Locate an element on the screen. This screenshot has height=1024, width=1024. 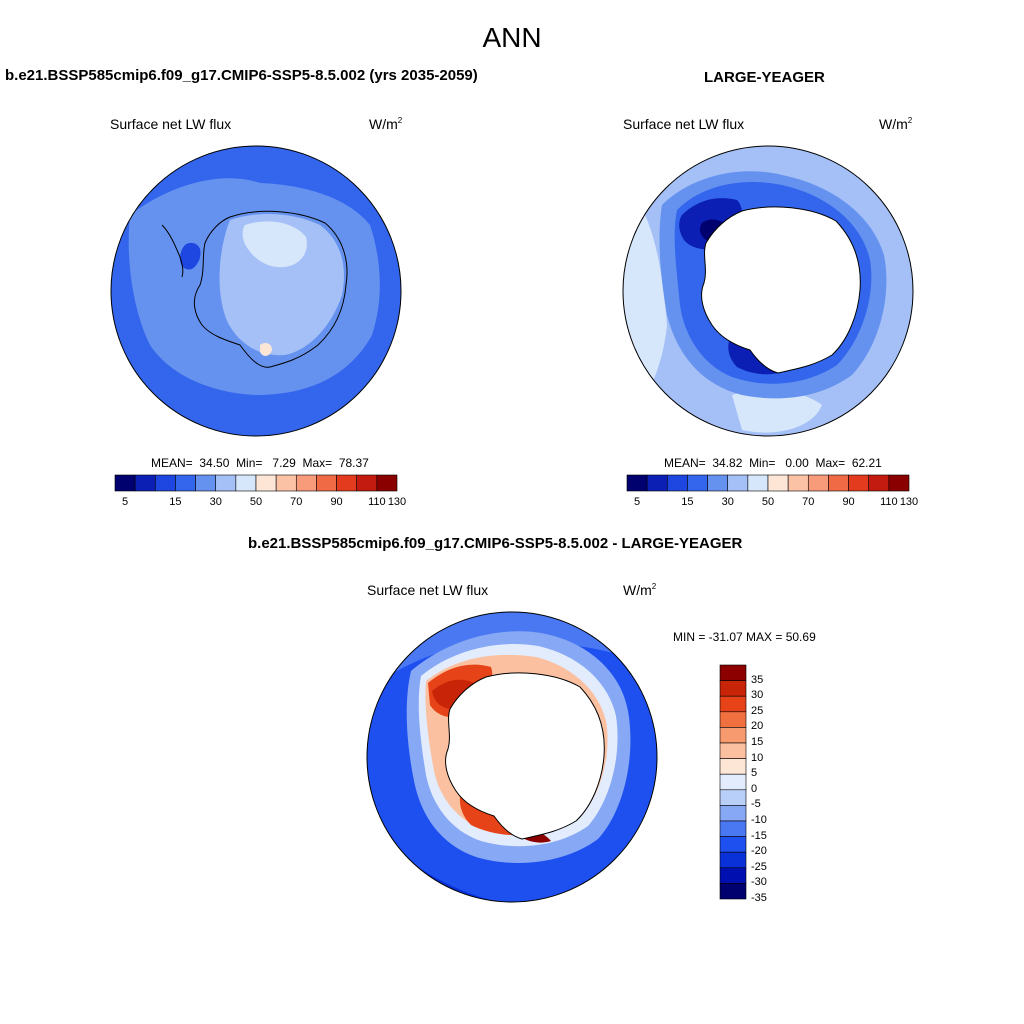
diff-colorbar-tick-label: -25 is located at coordinates (759, 866).